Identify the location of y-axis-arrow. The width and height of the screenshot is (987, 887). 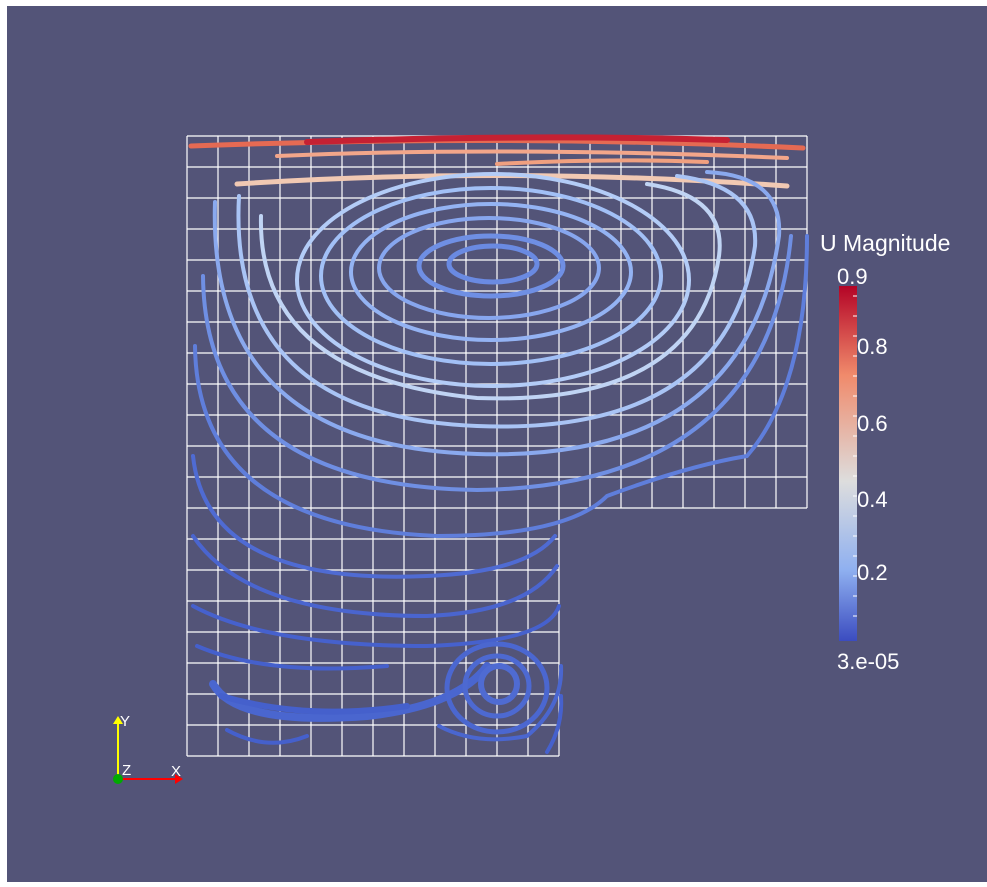
(118, 720).